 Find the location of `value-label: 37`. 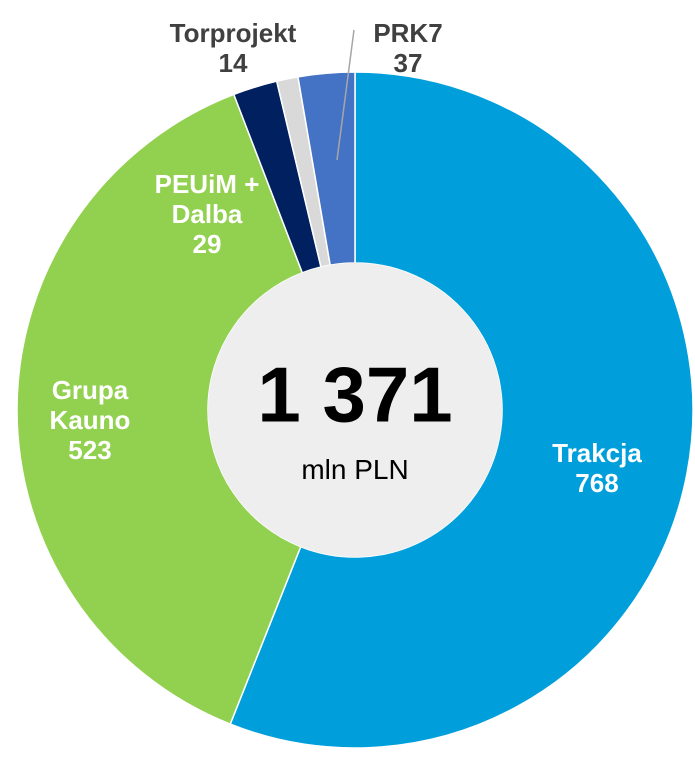

value-label: 37 is located at coordinates (408, 63).